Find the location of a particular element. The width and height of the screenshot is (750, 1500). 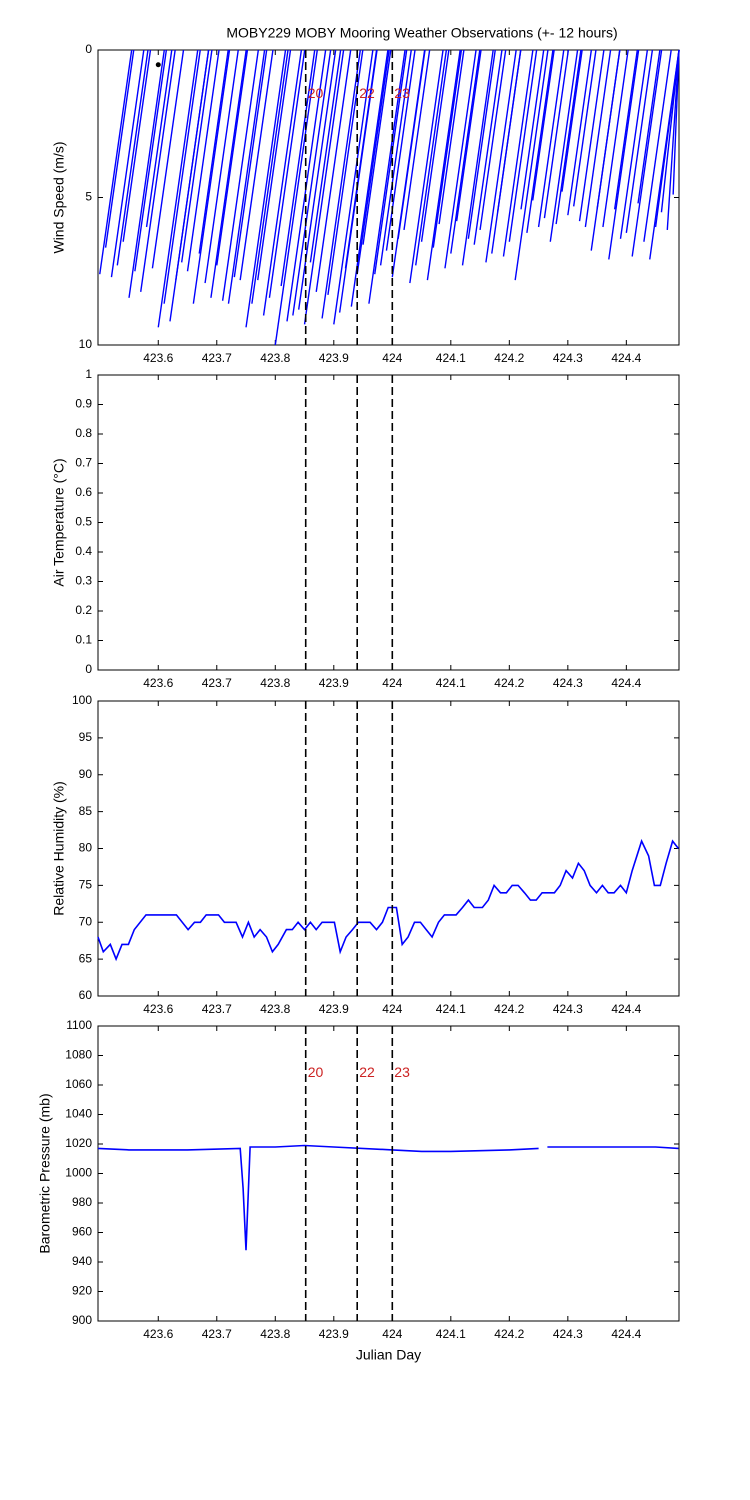

y-tick-label: 80 is located at coordinates (86, 848).